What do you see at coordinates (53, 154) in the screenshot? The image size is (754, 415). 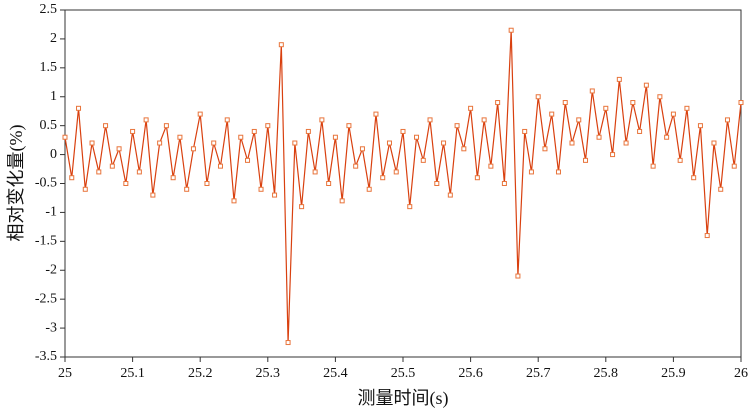 I see `y-tick-label: 0` at bounding box center [53, 154].